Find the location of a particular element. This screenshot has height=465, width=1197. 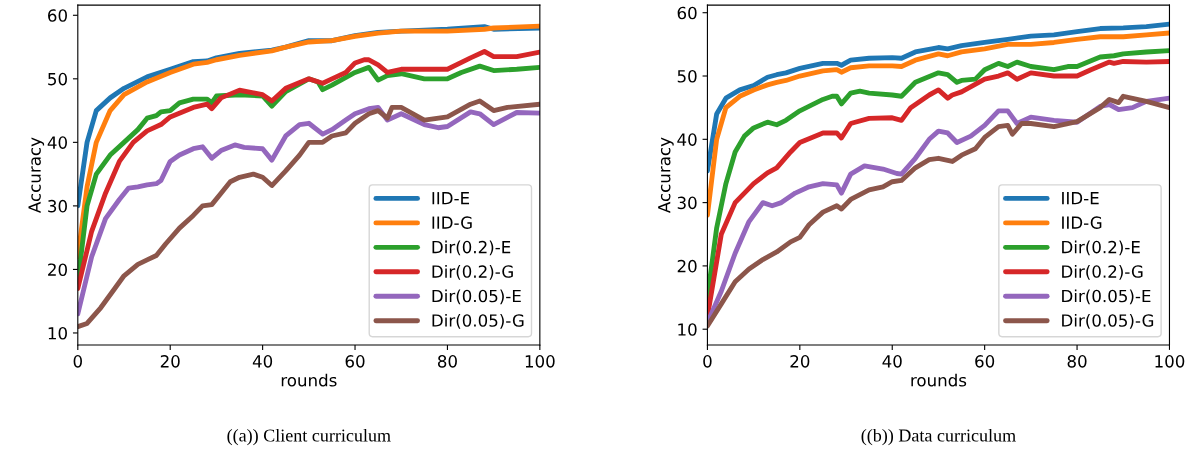

text: ((a)) Client curriculum is located at coordinates (309, 437).